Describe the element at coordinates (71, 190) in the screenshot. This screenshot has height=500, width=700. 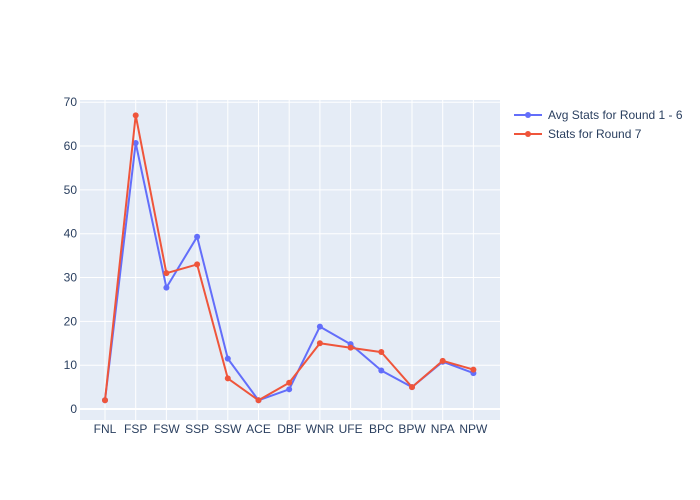
I see `y-tick-label: 50` at that location.